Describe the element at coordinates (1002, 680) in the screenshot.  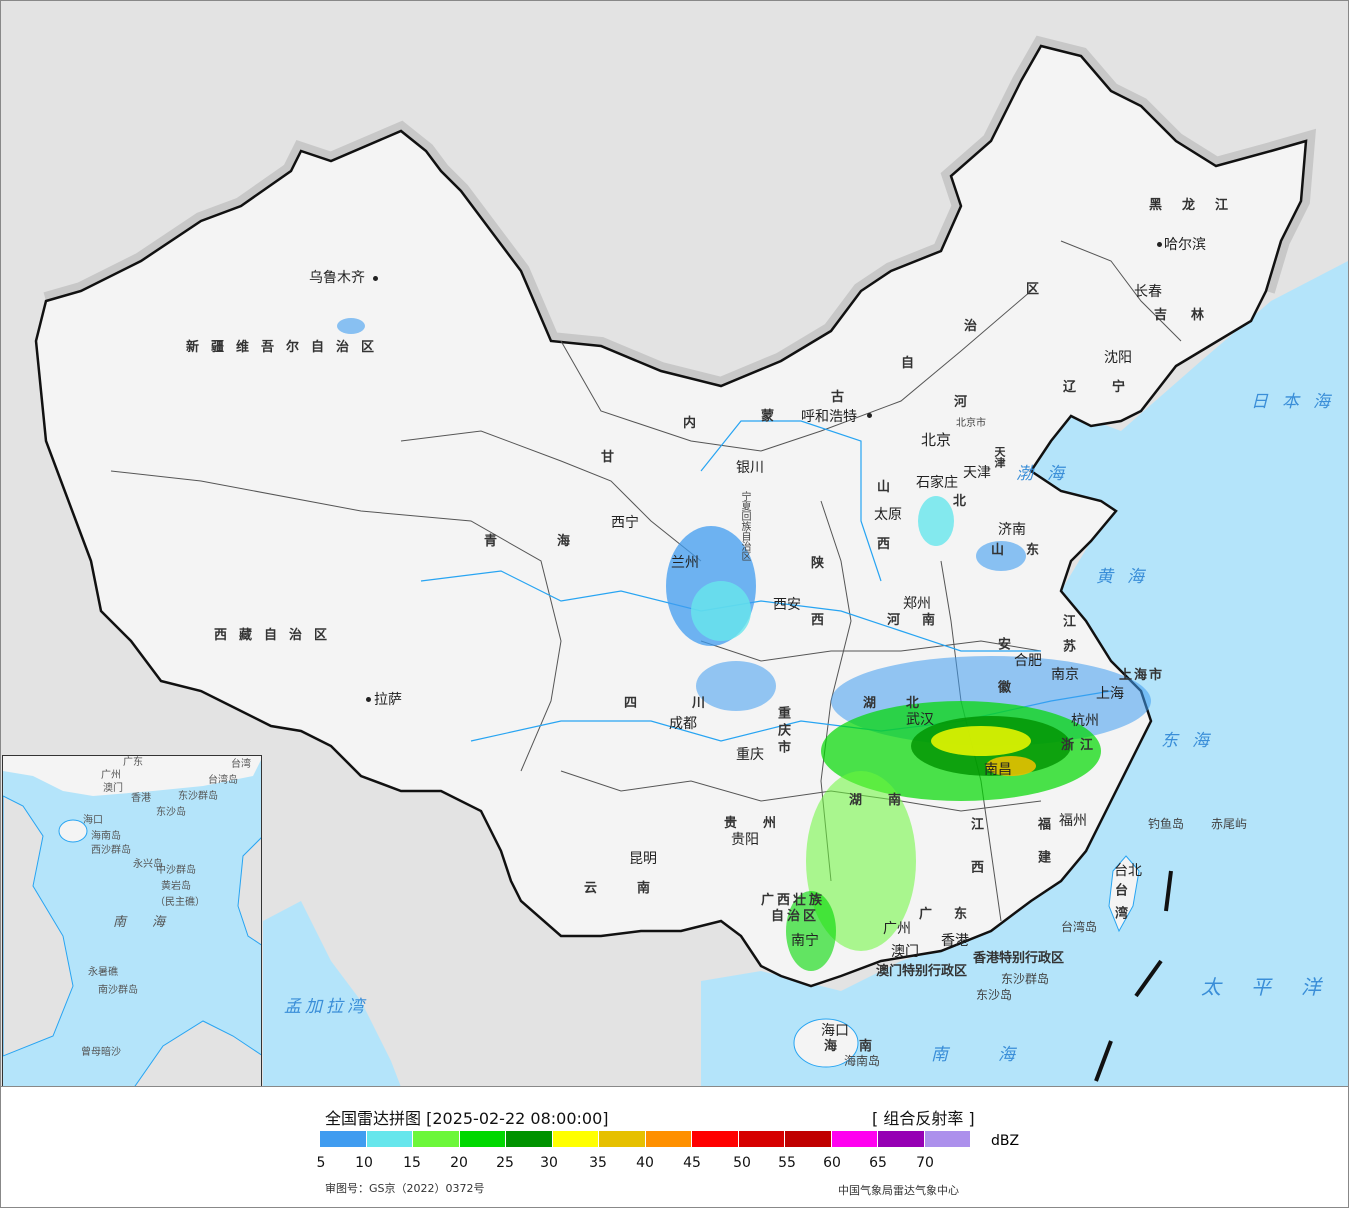
I see `province-anhui: 安徽` at that location.